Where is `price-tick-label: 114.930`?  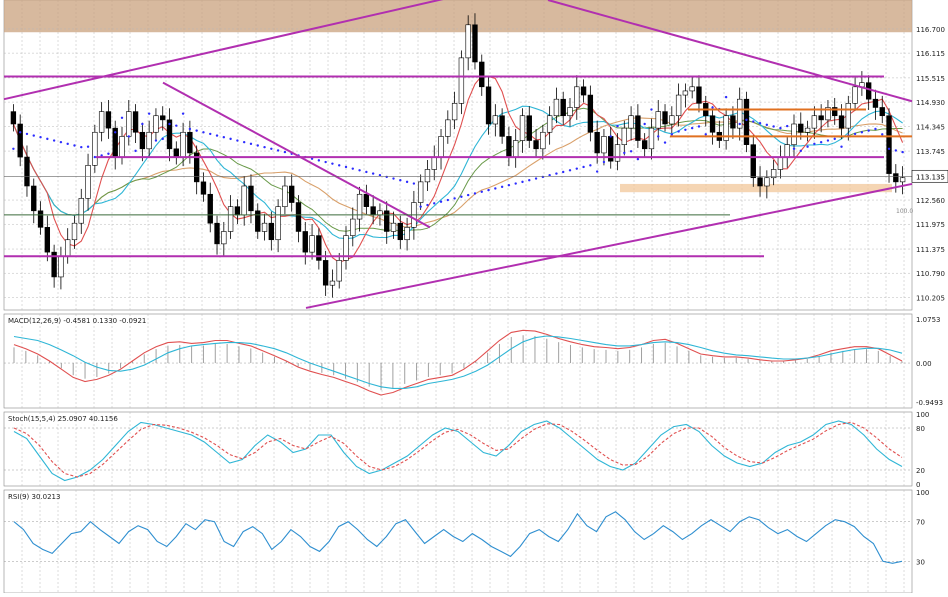 price-tick-label: 114.930 is located at coordinates (930, 103).